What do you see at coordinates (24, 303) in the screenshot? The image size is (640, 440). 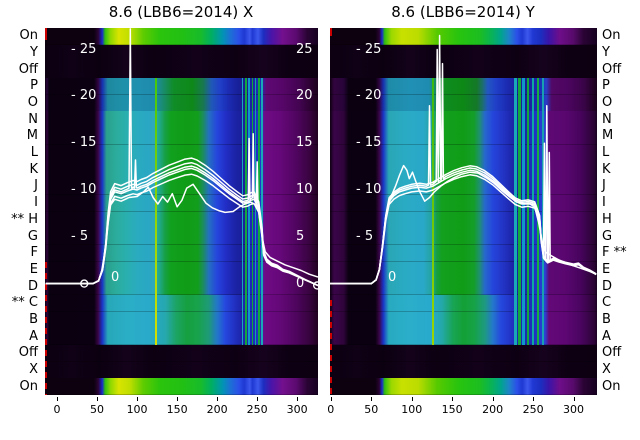 I see `row-label-left-c-16: ** C` at bounding box center [24, 303].